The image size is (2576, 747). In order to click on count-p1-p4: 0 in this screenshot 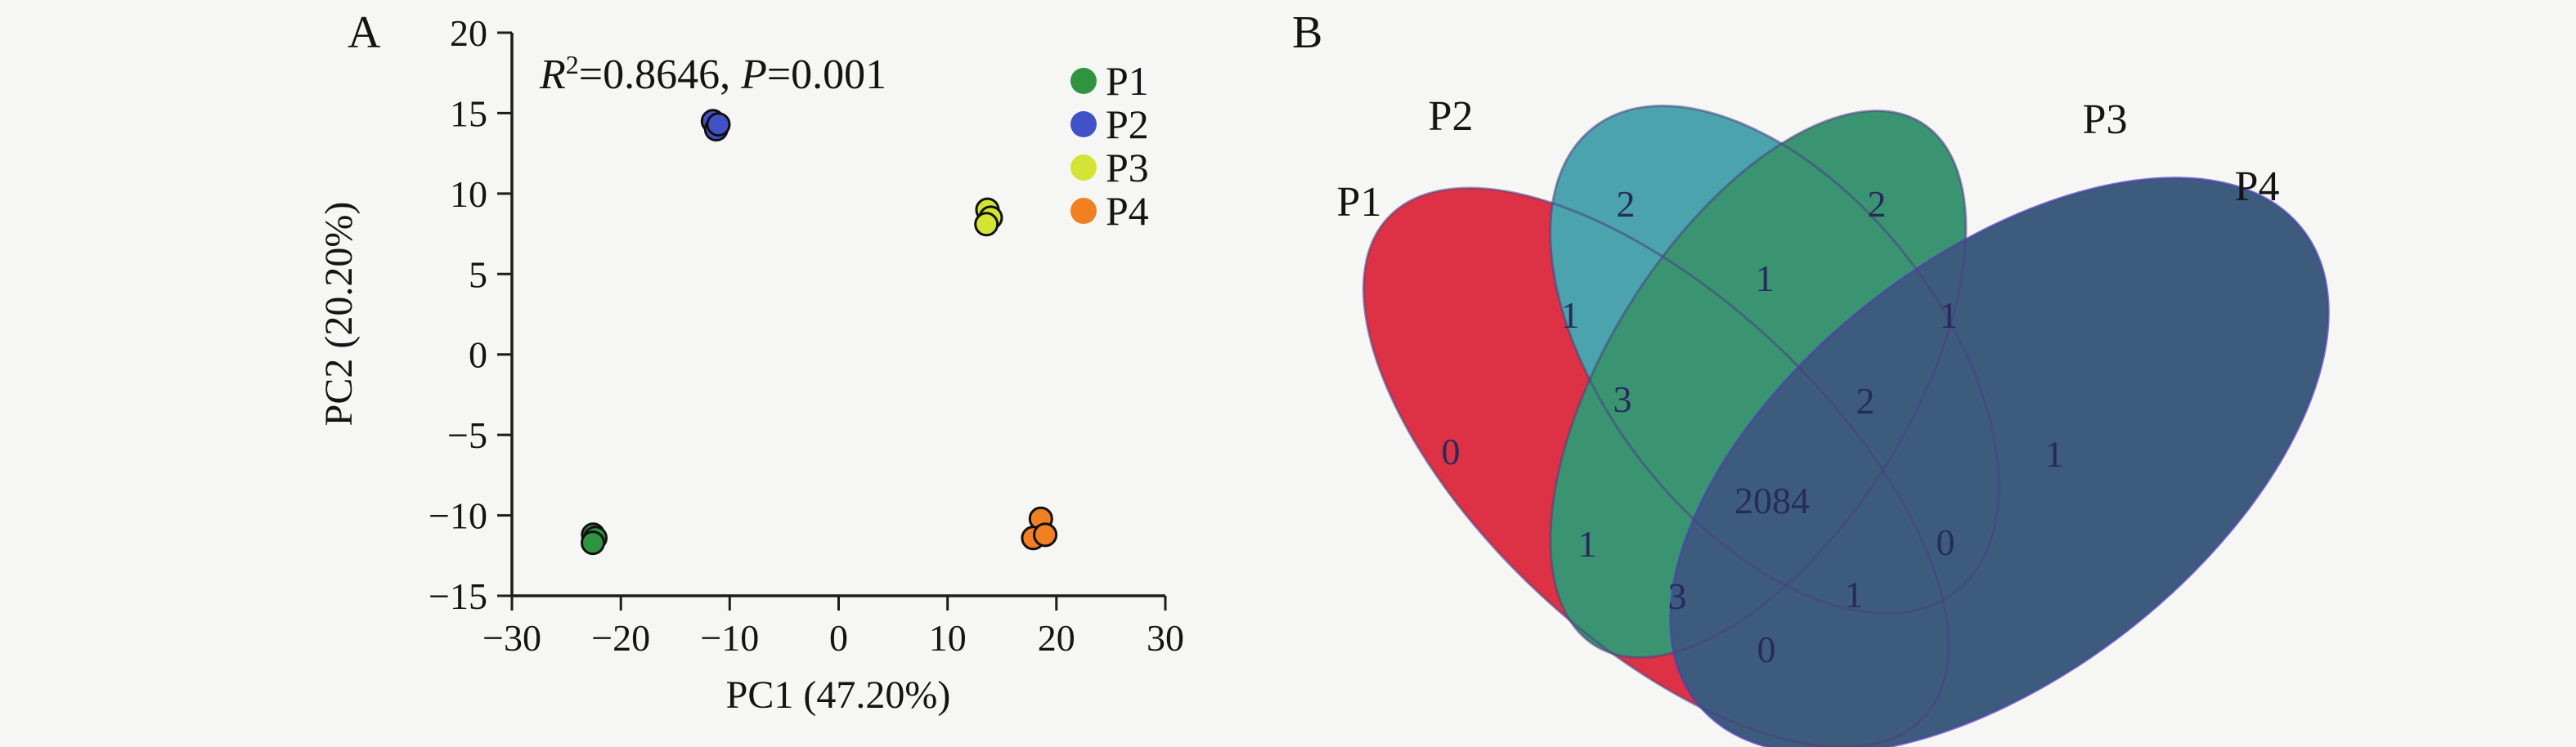, I will do `click(1766, 649)`.